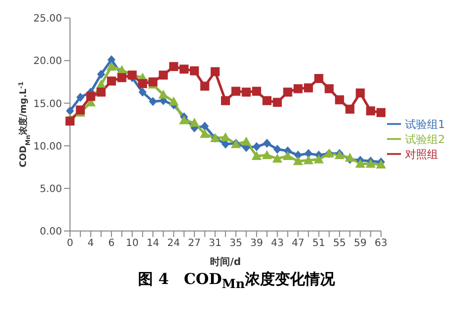 The width and height of the screenshot is (473, 321). I want to click on x-axis-title: 时间/d, so click(225, 262).